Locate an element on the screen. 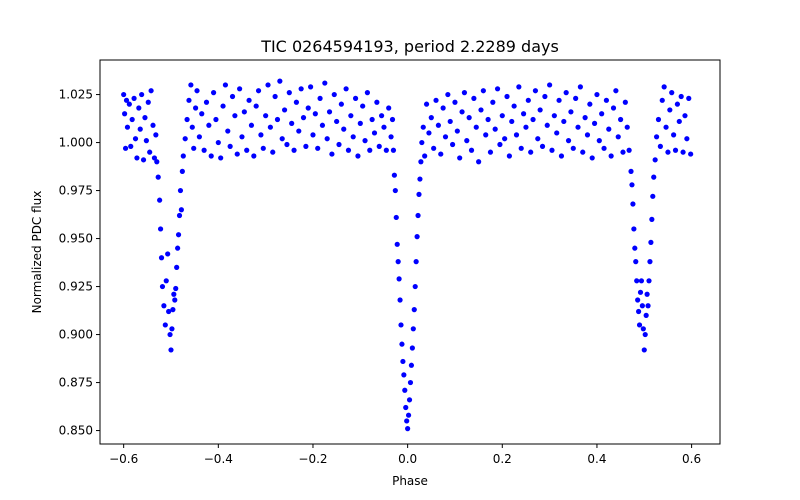  x-axis: −0.6 −0.4 −0.2 0.0 0.2 0.4 0.6 is located at coordinates (405, 455).